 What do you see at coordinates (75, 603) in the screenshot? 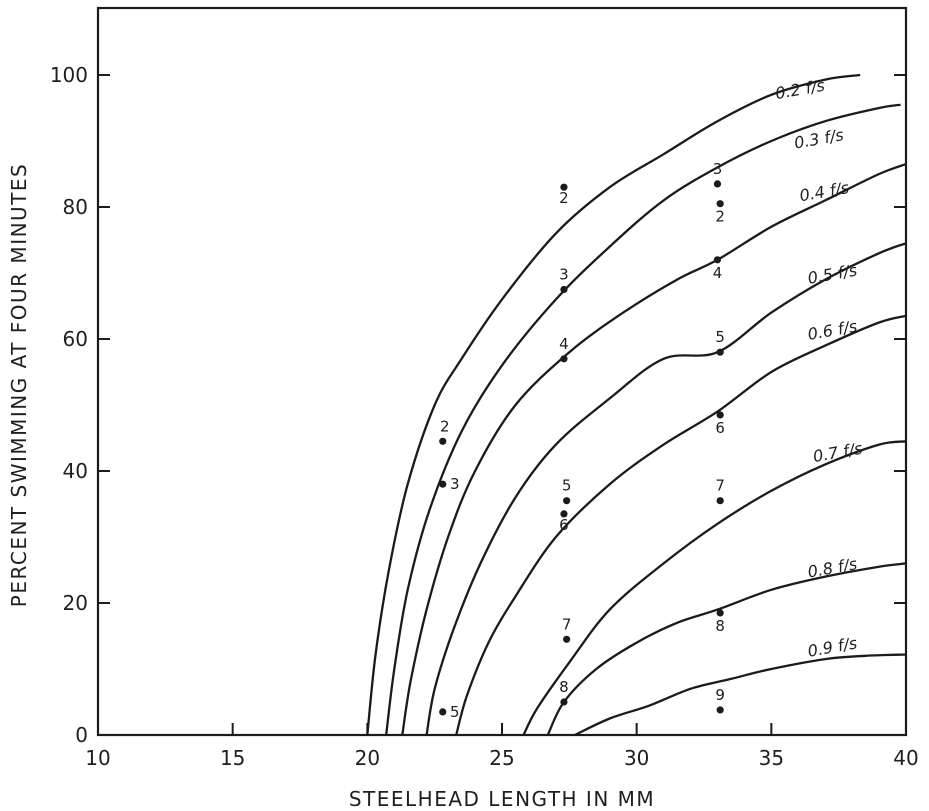
I see `y-tick-label: 20` at bounding box center [75, 603].